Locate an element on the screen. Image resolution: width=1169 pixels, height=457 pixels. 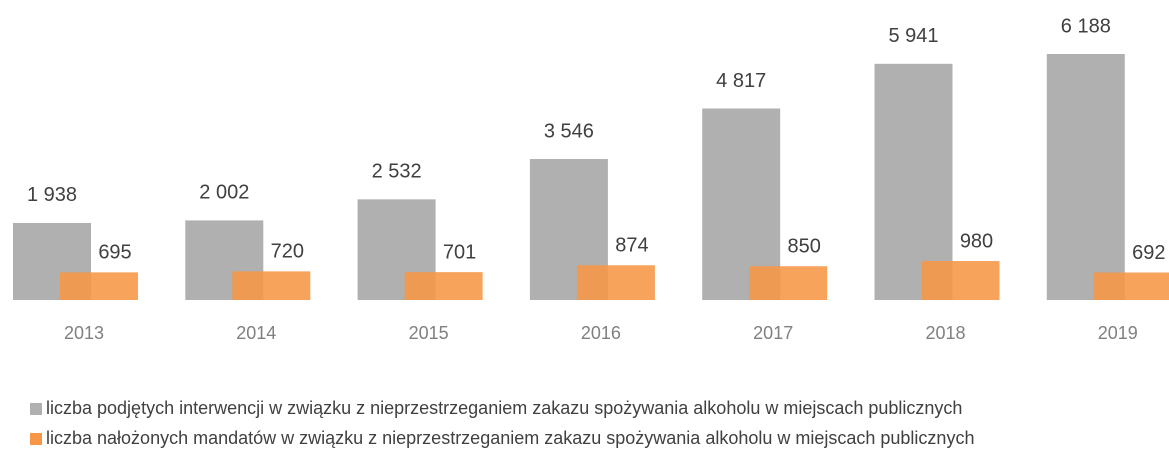
value-label: 1 938 is located at coordinates (52, 195).